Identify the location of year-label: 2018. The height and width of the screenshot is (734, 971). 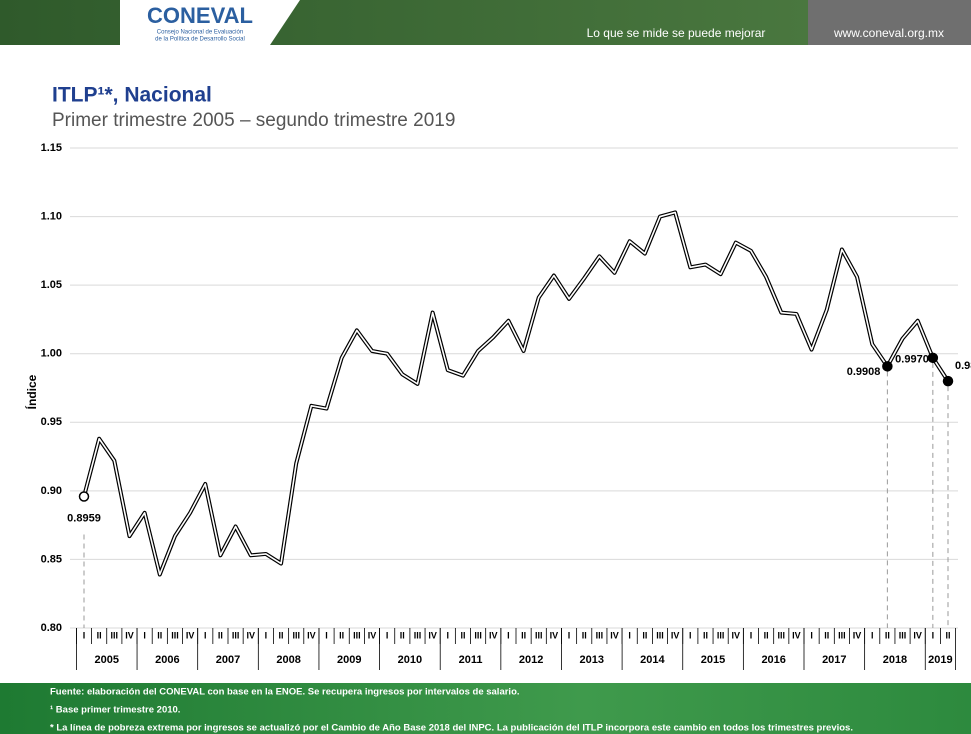
(895, 660).